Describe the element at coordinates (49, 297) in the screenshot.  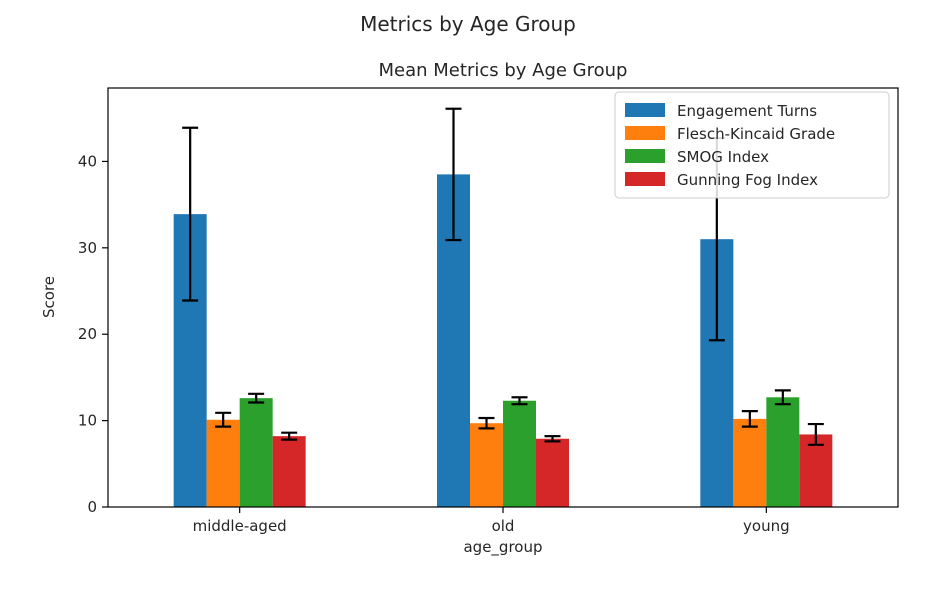
I see `y-axis-label: Score` at that location.